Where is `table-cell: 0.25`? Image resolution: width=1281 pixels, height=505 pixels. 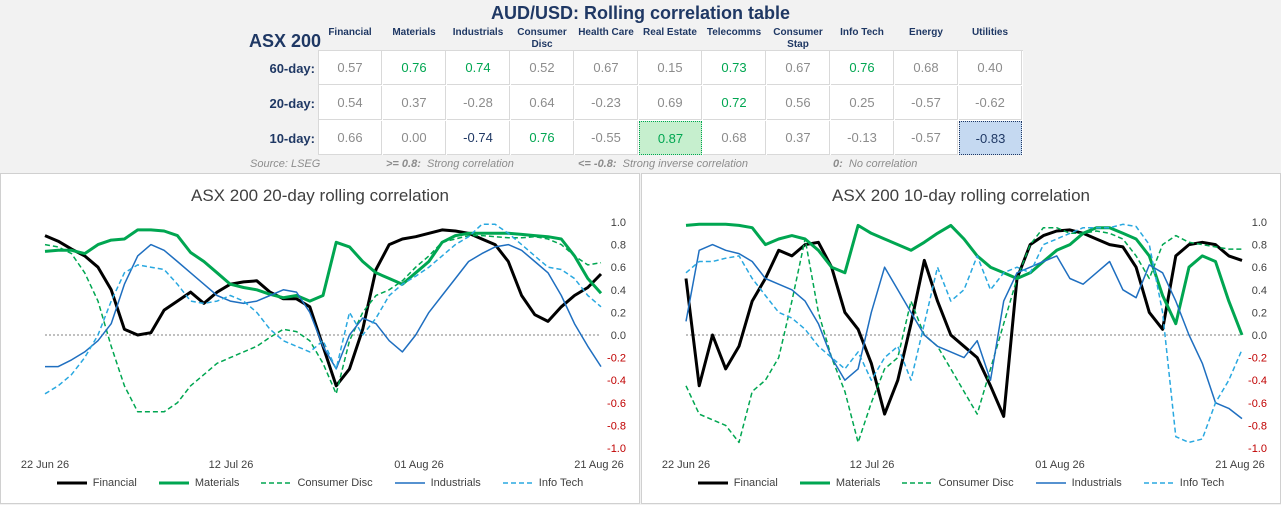 table-cell: 0.25 is located at coordinates (862, 103).